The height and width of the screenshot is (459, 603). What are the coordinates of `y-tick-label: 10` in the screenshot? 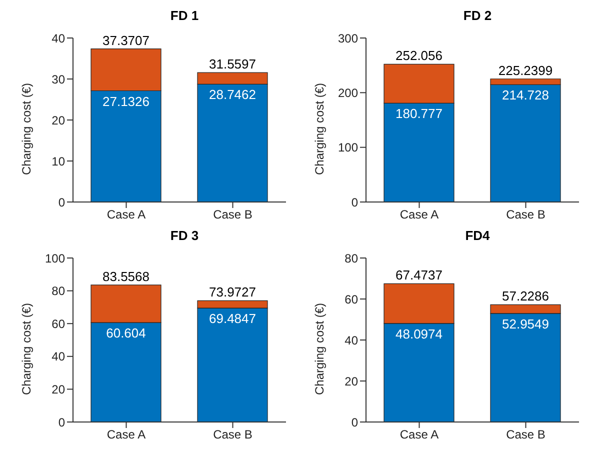 It's located at (59, 161).